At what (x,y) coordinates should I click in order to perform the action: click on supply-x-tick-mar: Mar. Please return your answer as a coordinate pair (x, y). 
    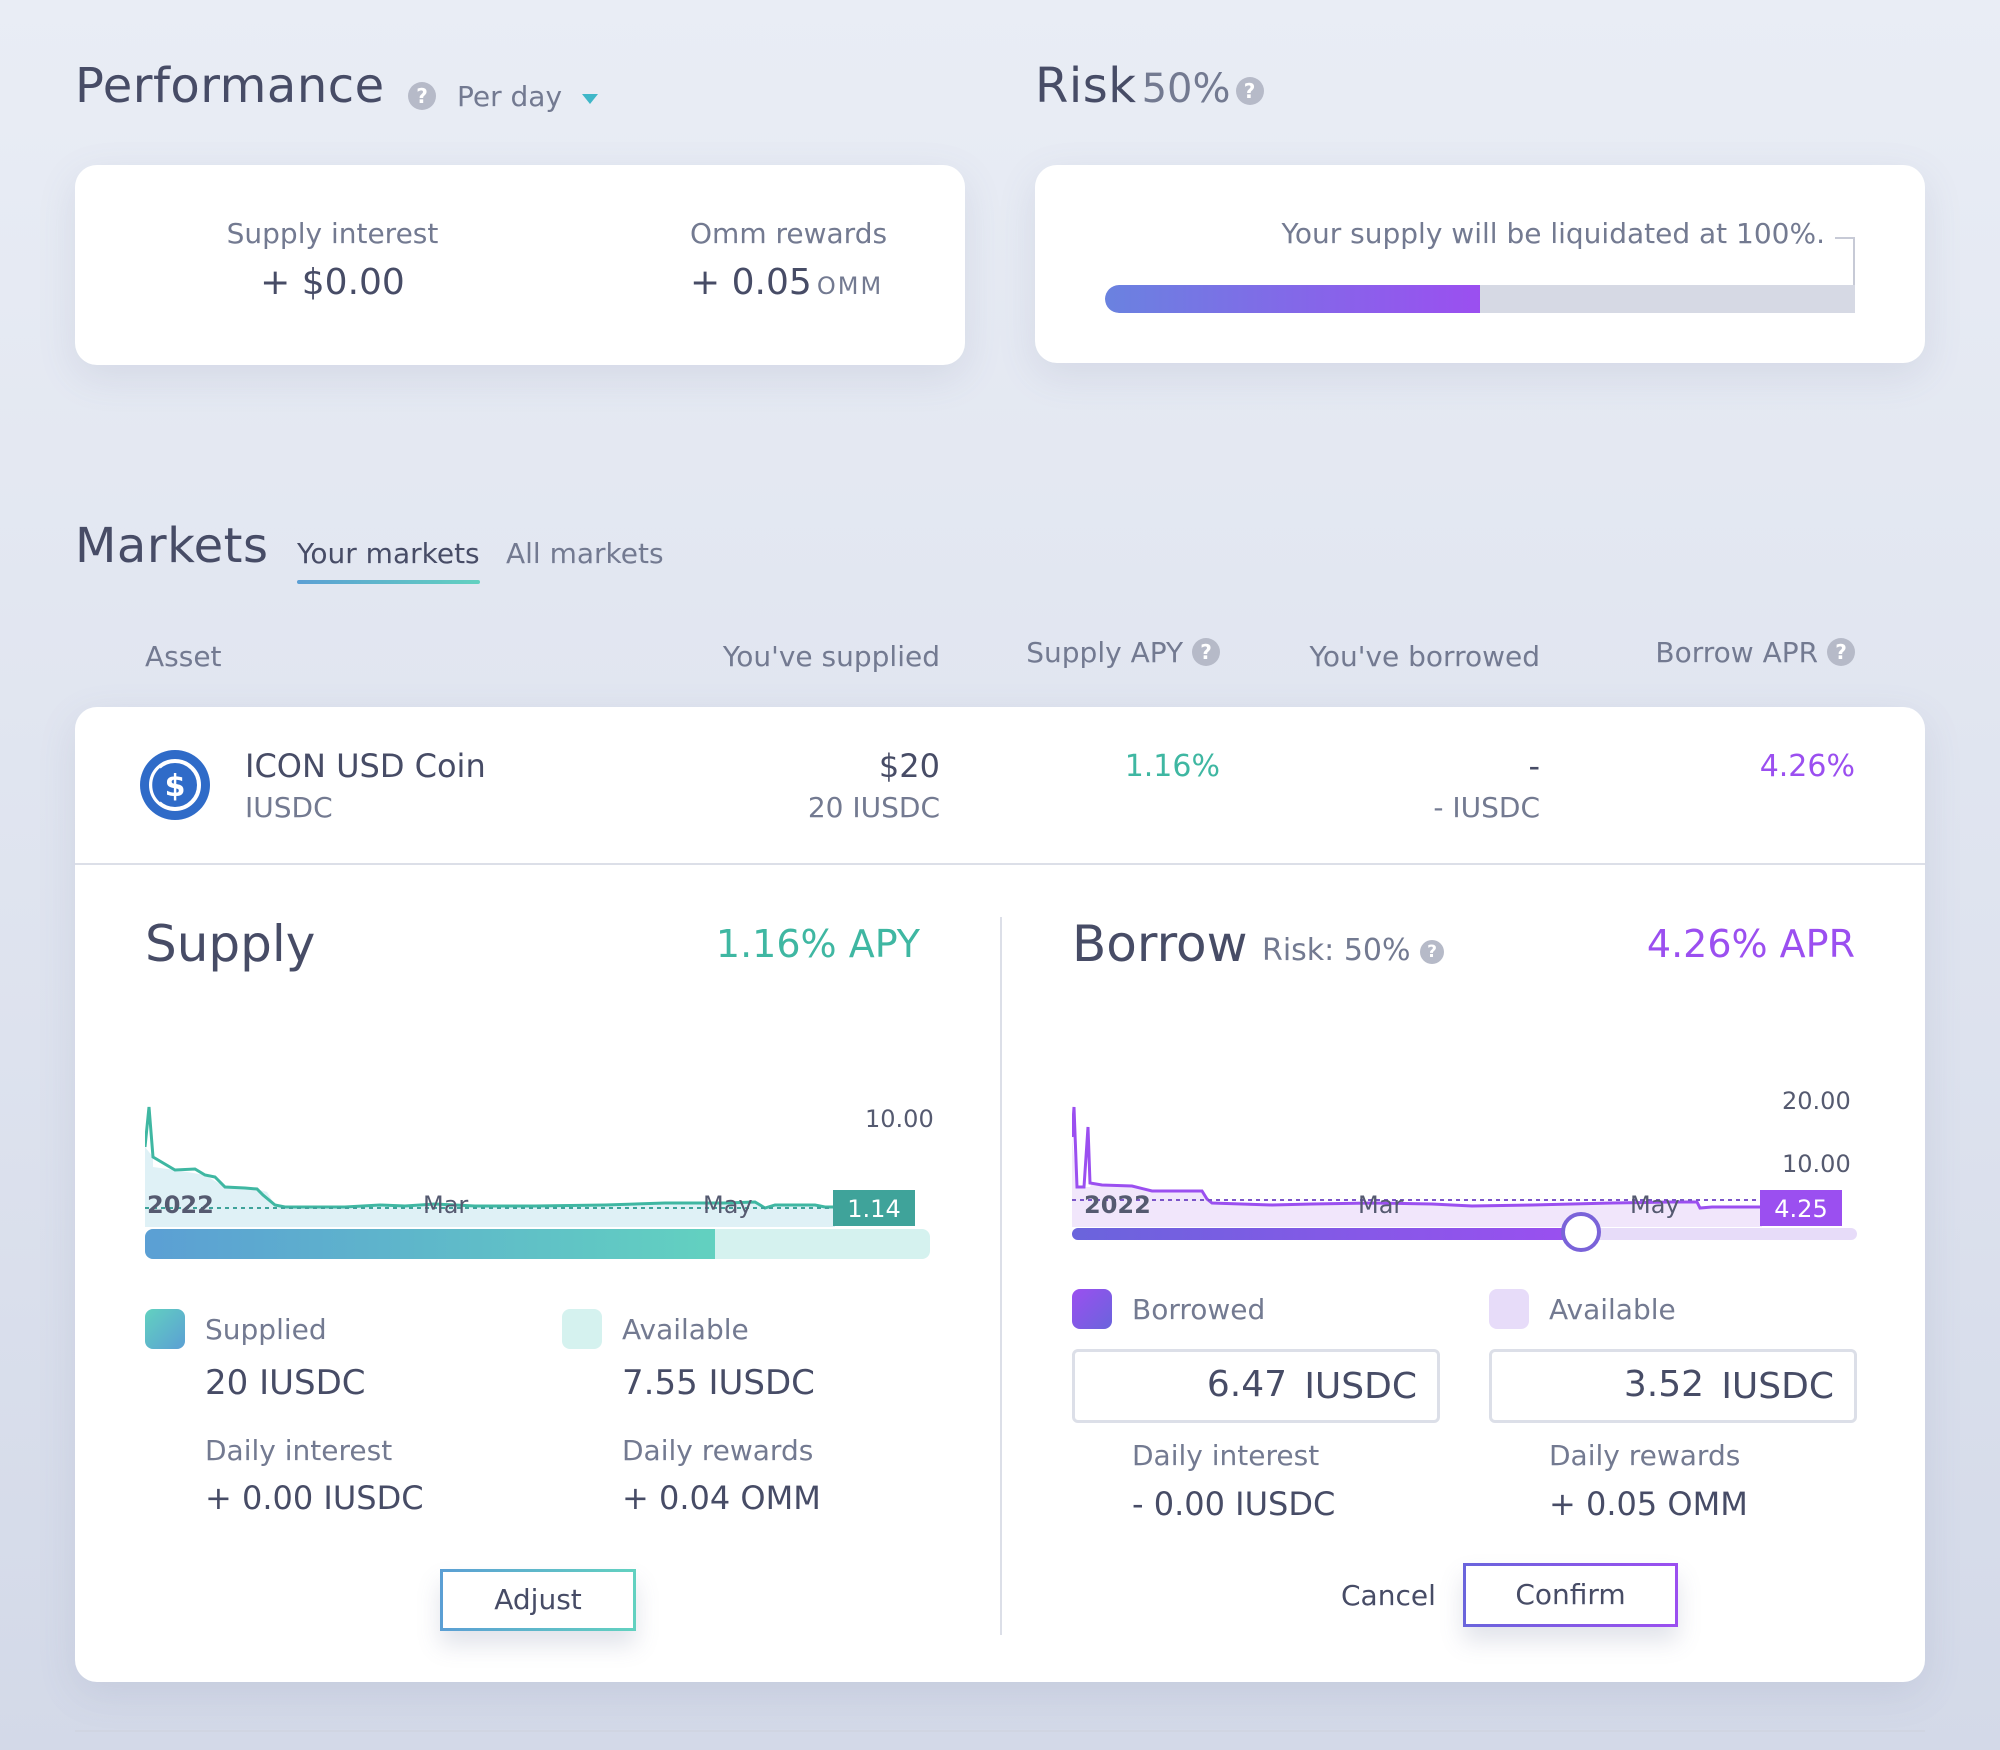
    Looking at the image, I should click on (446, 1205).